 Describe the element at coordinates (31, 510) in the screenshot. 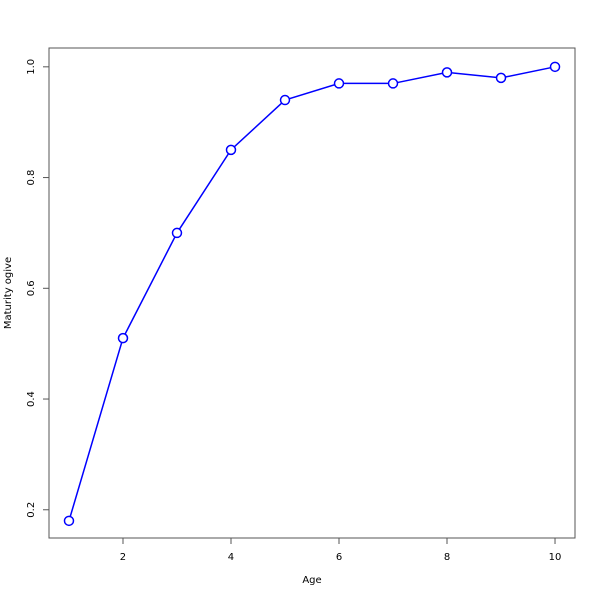

I see `y-tick-label: 0.2` at that location.